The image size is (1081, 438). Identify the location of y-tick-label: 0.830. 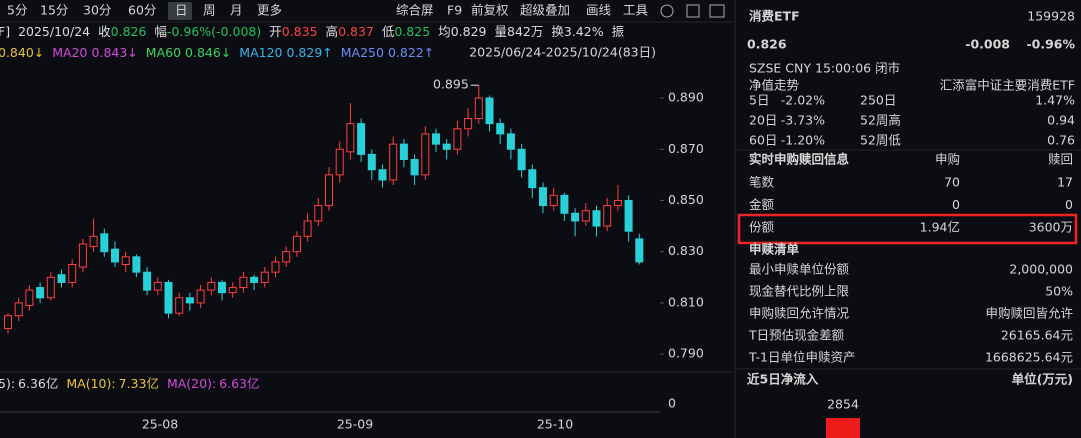
(686, 250).